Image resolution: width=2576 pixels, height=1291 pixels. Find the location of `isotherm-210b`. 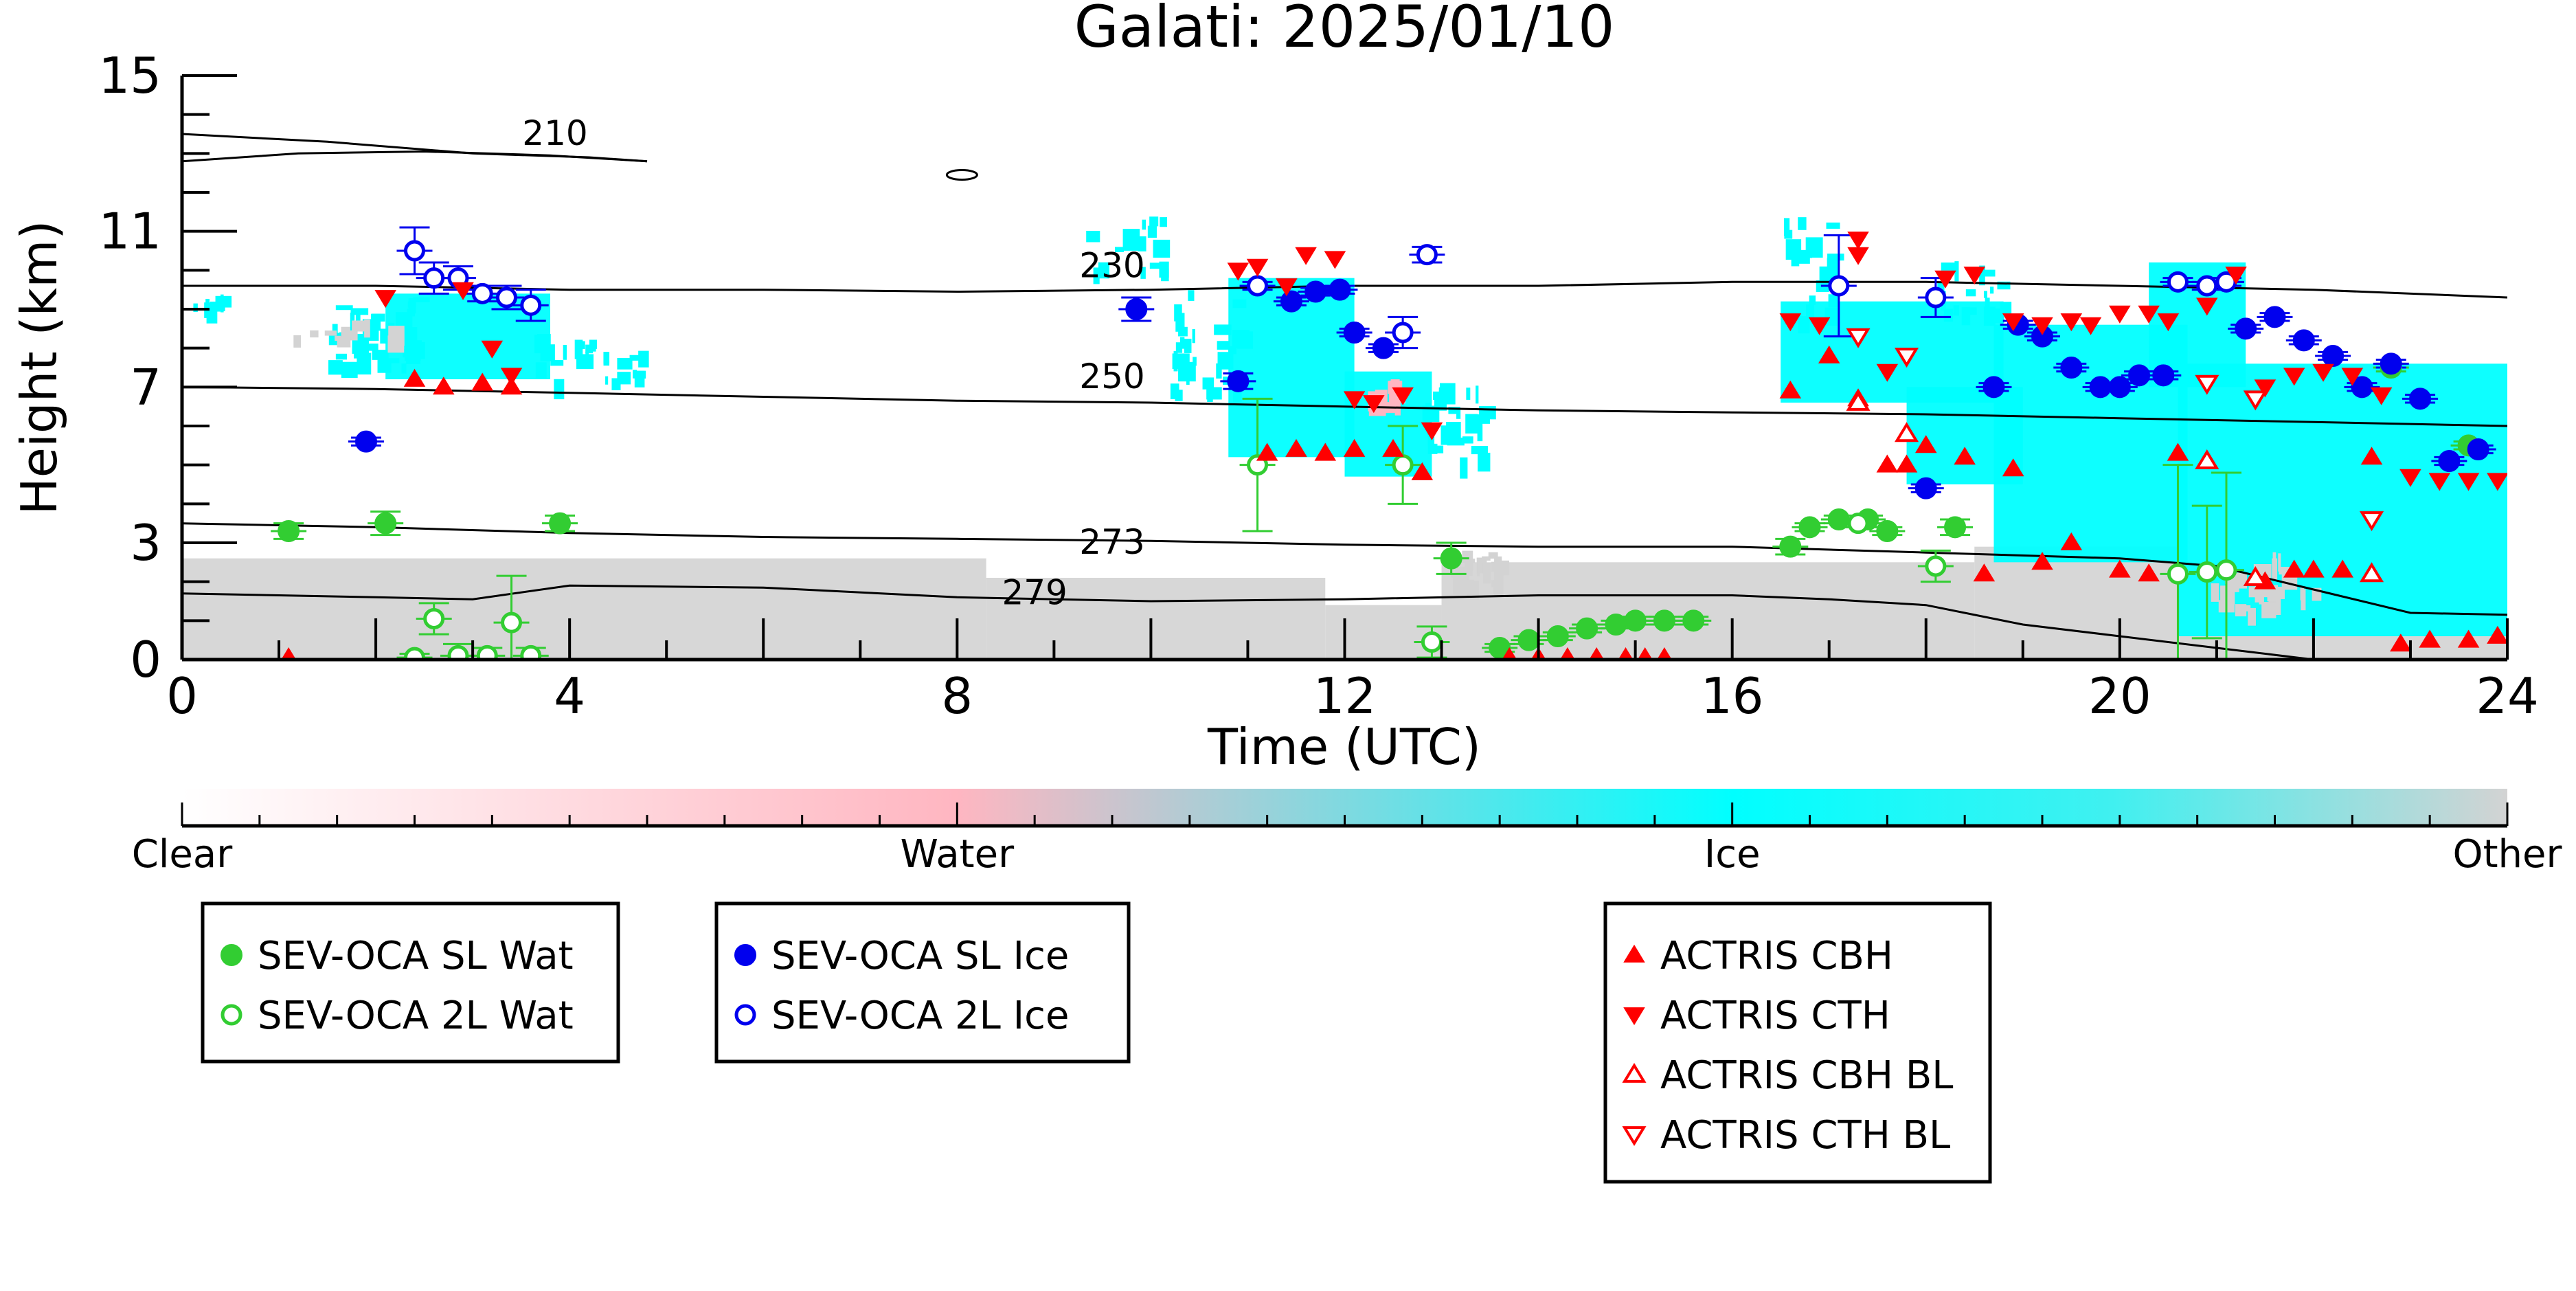

isotherm-210b is located at coordinates (415, 156).